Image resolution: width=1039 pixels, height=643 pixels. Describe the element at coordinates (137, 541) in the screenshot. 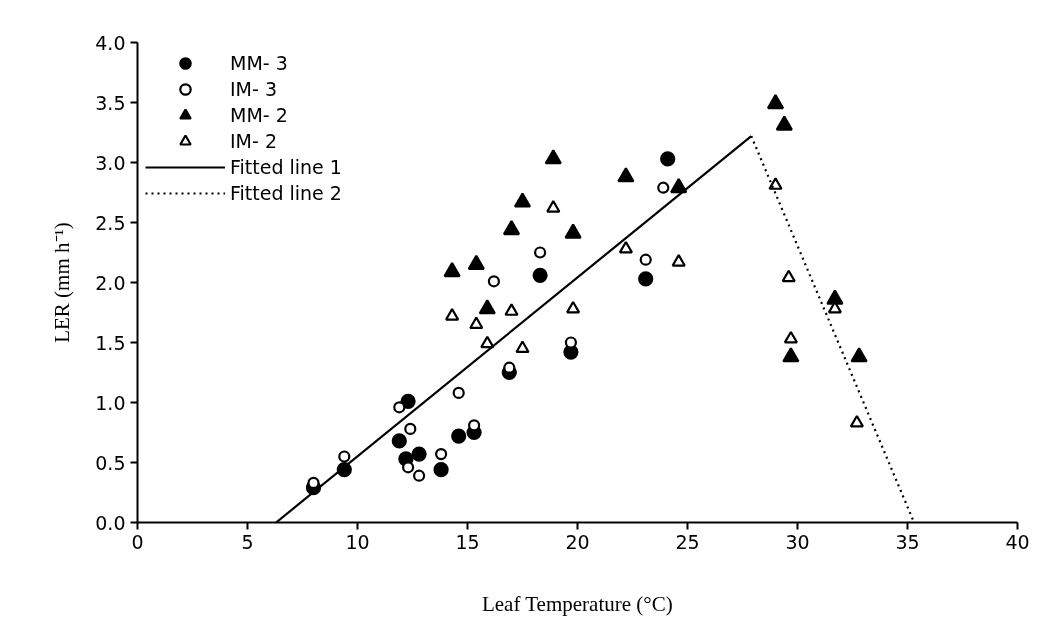

I see `x-tick-label: 0` at that location.